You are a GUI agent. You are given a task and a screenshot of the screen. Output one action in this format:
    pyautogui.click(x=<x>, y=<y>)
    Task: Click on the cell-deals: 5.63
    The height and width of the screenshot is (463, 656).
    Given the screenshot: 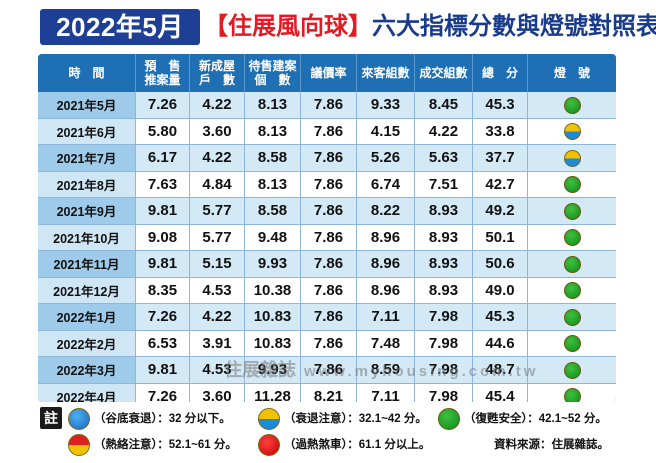 What is the action you would take?
    pyautogui.click(x=444, y=158)
    